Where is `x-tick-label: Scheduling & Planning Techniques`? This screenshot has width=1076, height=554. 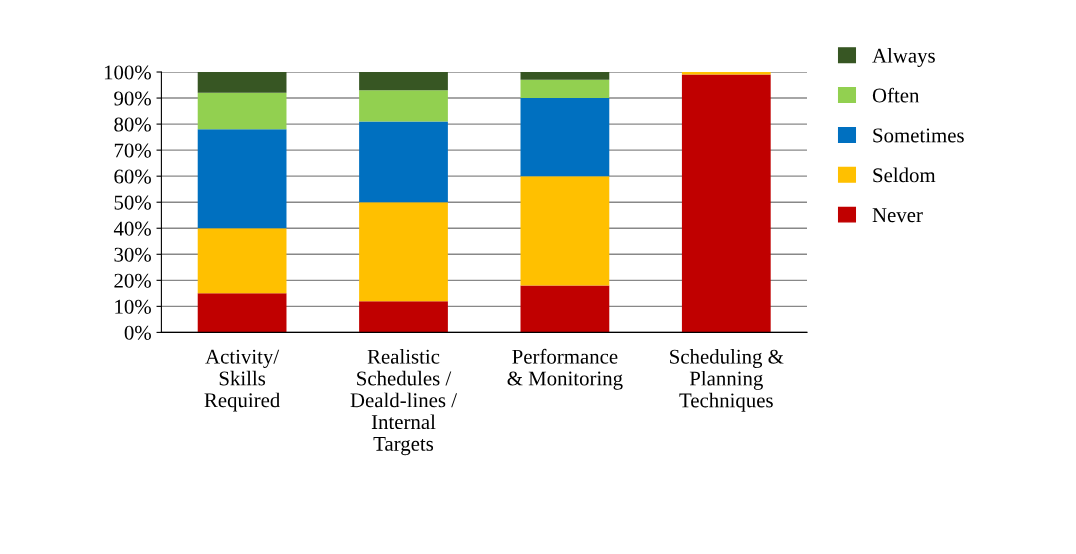
x-tick-label: Scheduling & Planning Techniques is located at coordinates (727, 380).